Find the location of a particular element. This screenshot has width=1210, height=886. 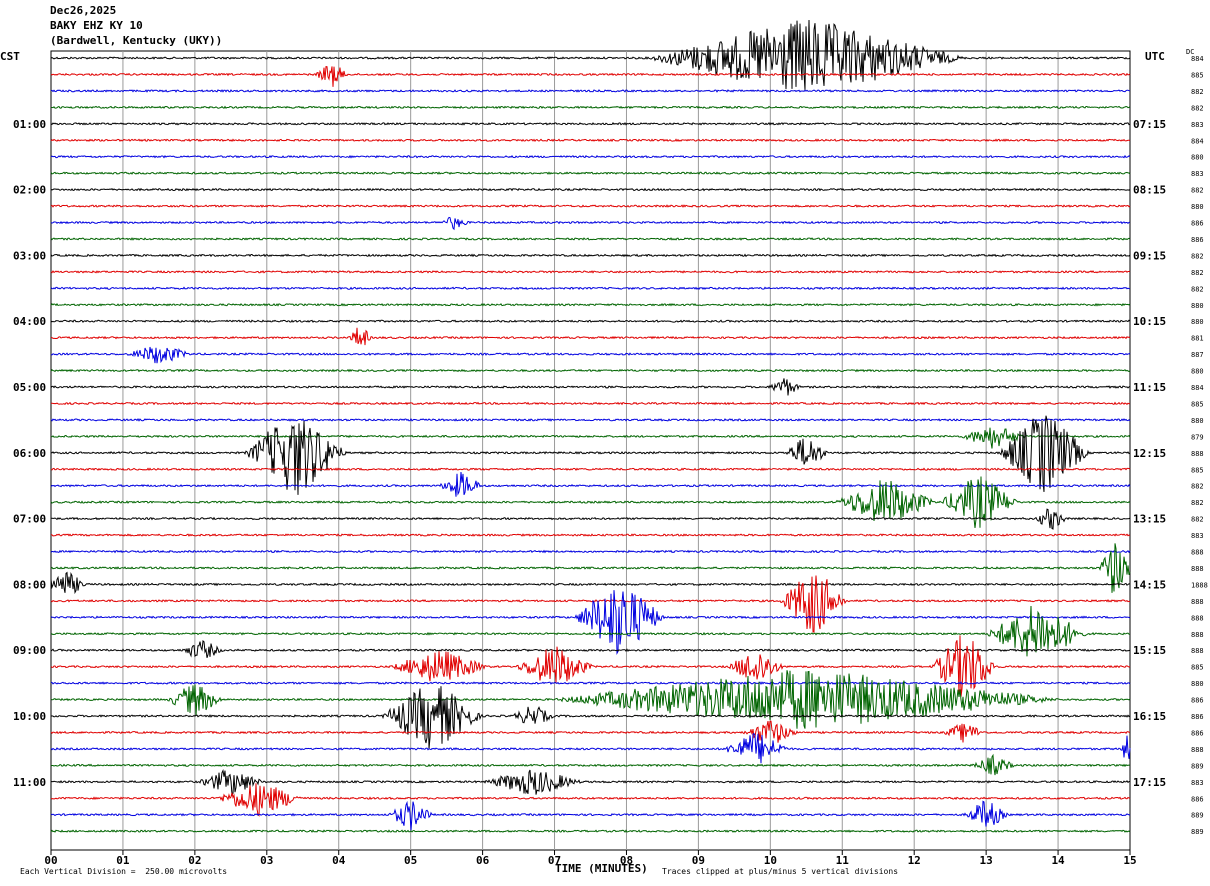

right-hour-label: 07:15 is located at coordinates (1149, 124).